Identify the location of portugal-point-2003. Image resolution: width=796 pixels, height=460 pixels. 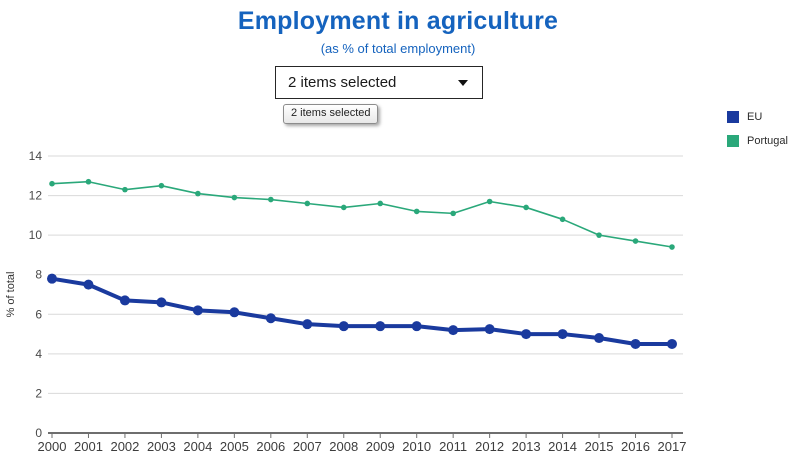
(161, 185).